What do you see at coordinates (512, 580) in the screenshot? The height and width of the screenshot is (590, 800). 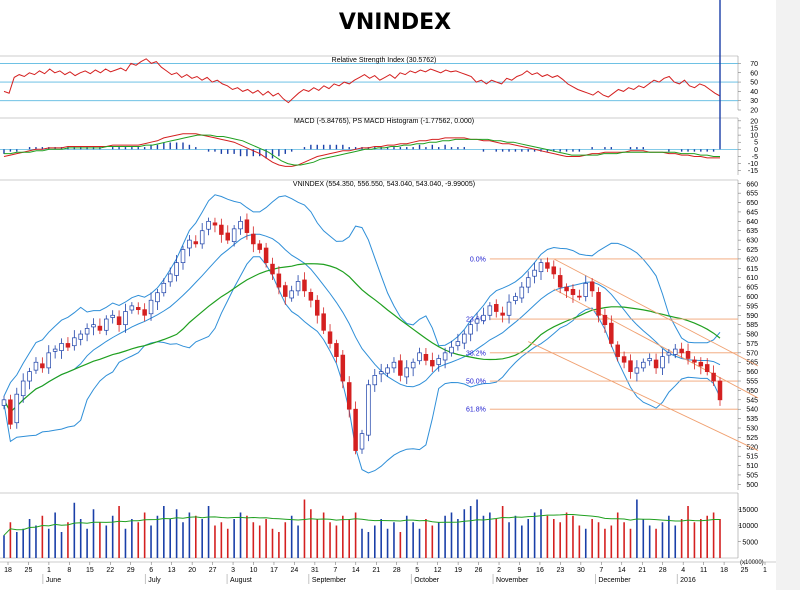 I see `x-month-label: November` at bounding box center [512, 580].